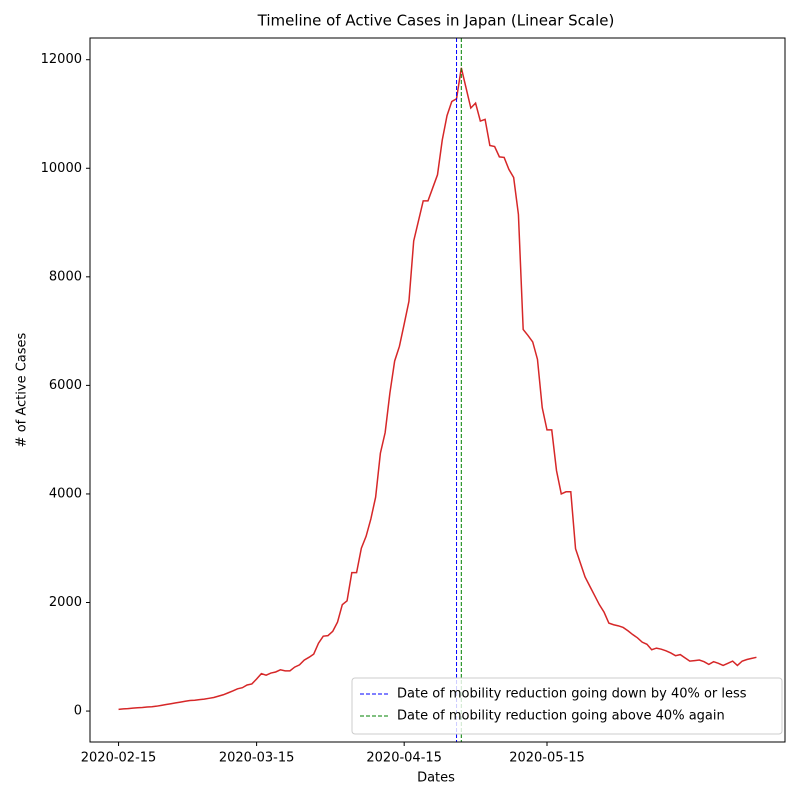 The image size is (800, 800). What do you see at coordinates (65, 602) in the screenshot?
I see `y-tick-label: 2000` at bounding box center [65, 602].